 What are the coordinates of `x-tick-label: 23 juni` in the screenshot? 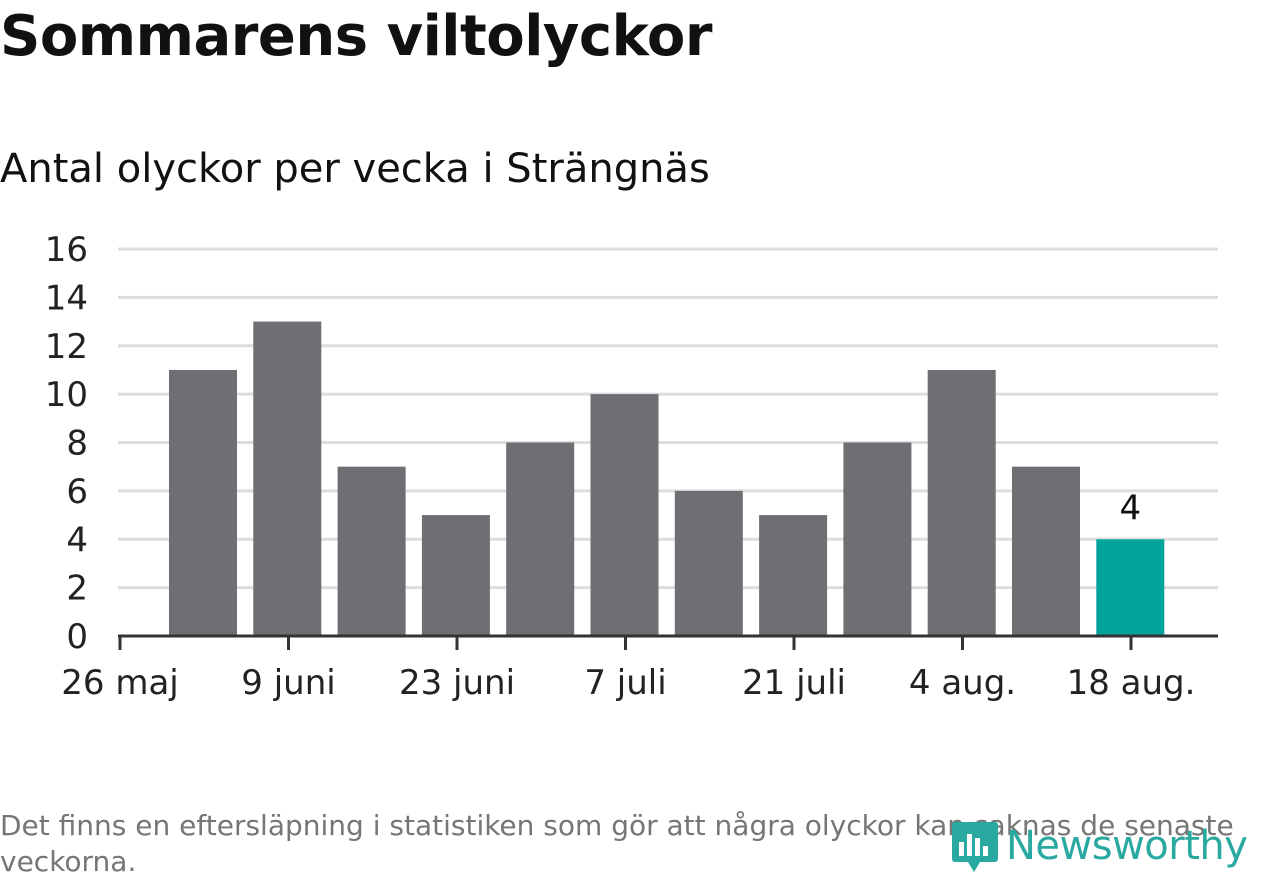 It's located at (457, 683).